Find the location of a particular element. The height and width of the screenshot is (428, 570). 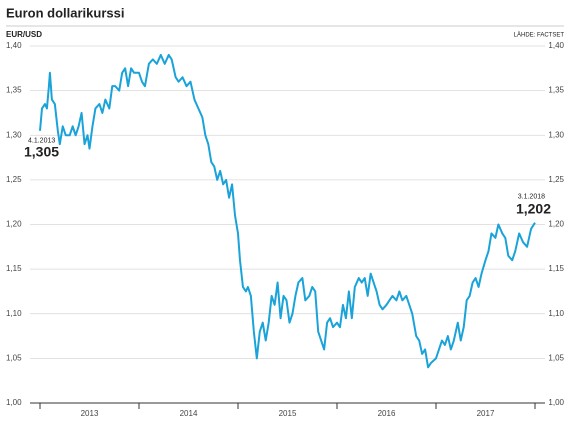

y-tick-label: 1,05 is located at coordinates (14, 357).